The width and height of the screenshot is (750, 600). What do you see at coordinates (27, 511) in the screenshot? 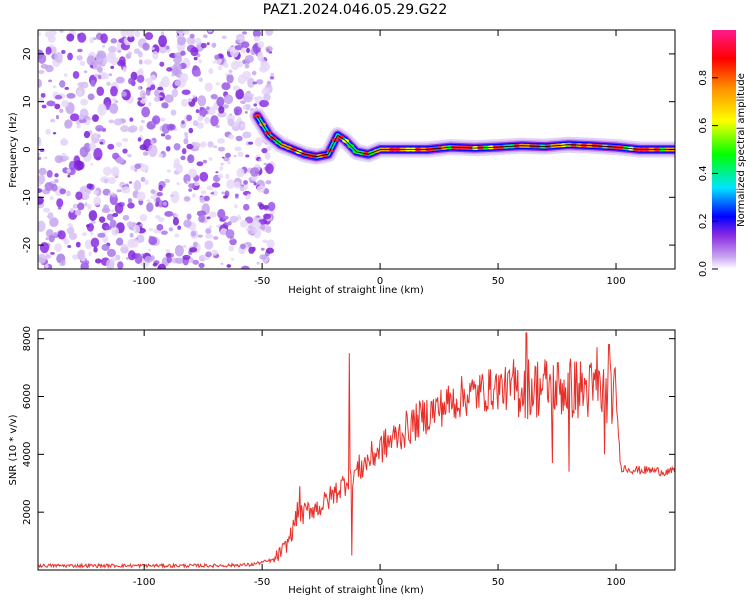
I see `snr-ytick-label: 2000` at bounding box center [27, 511].